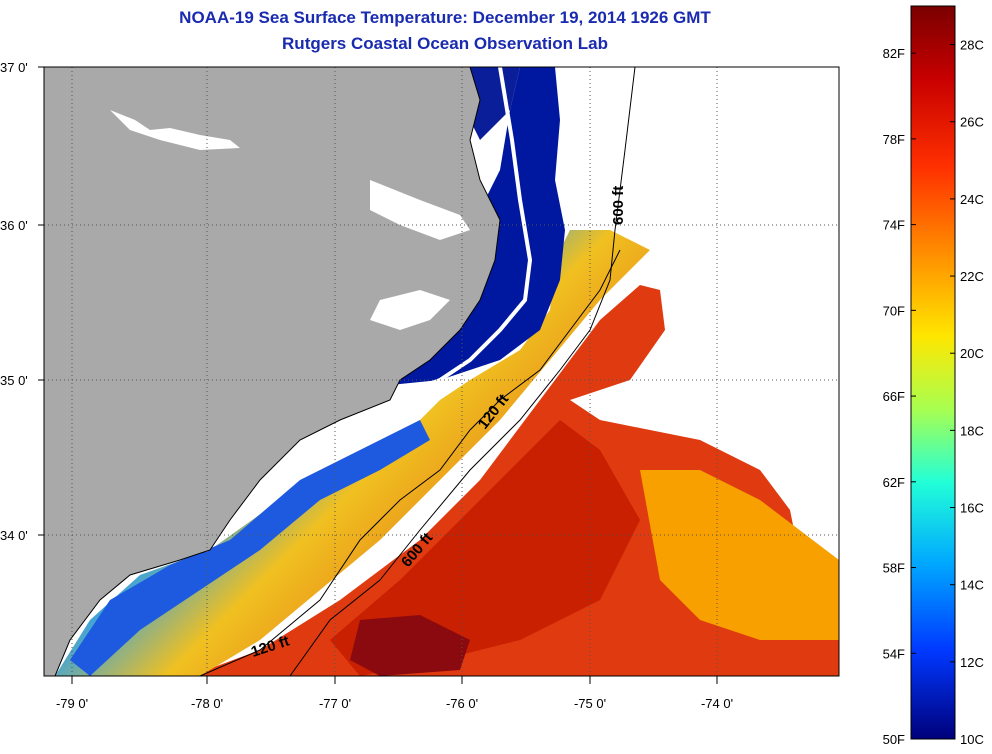  What do you see at coordinates (894, 482) in the screenshot?
I see `colorbar-fahrenheit-label: 62F` at bounding box center [894, 482].